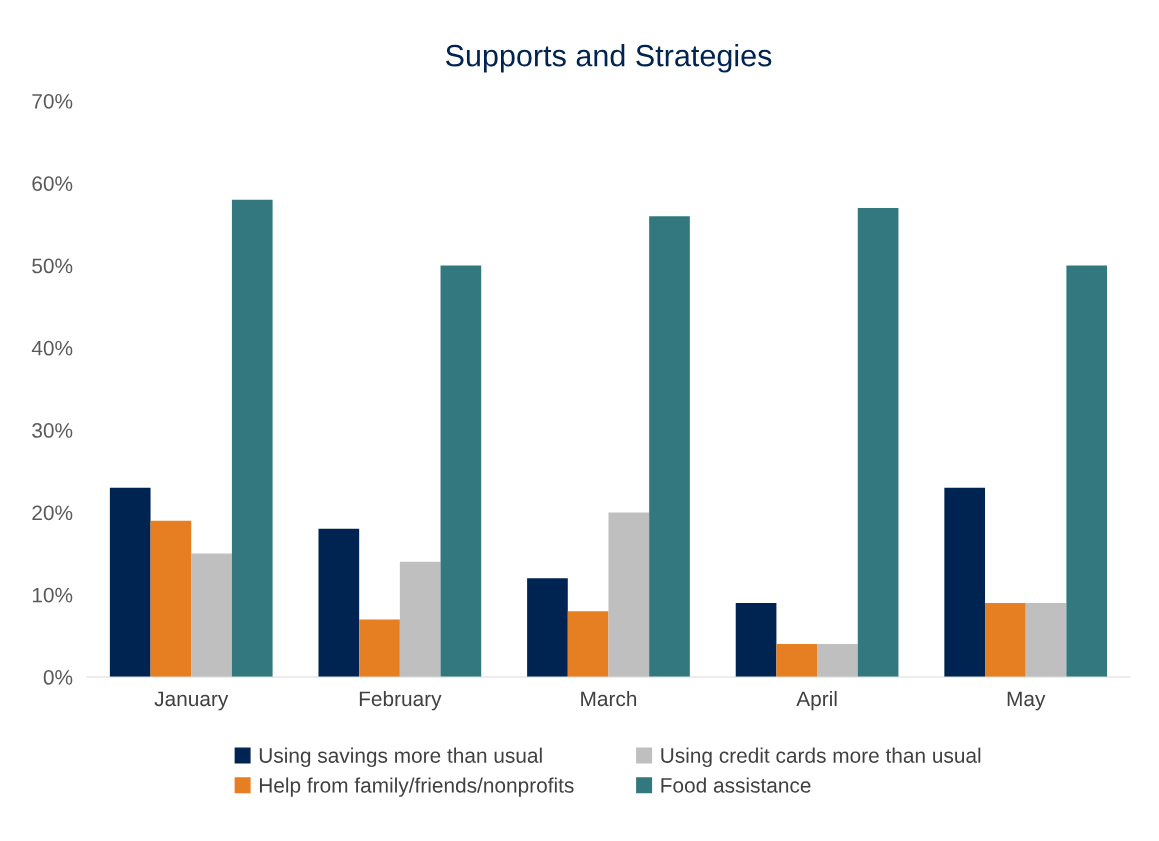  Describe the element at coordinates (821, 757) in the screenshot. I see `legend-label: Using credit cards more than usual` at that location.